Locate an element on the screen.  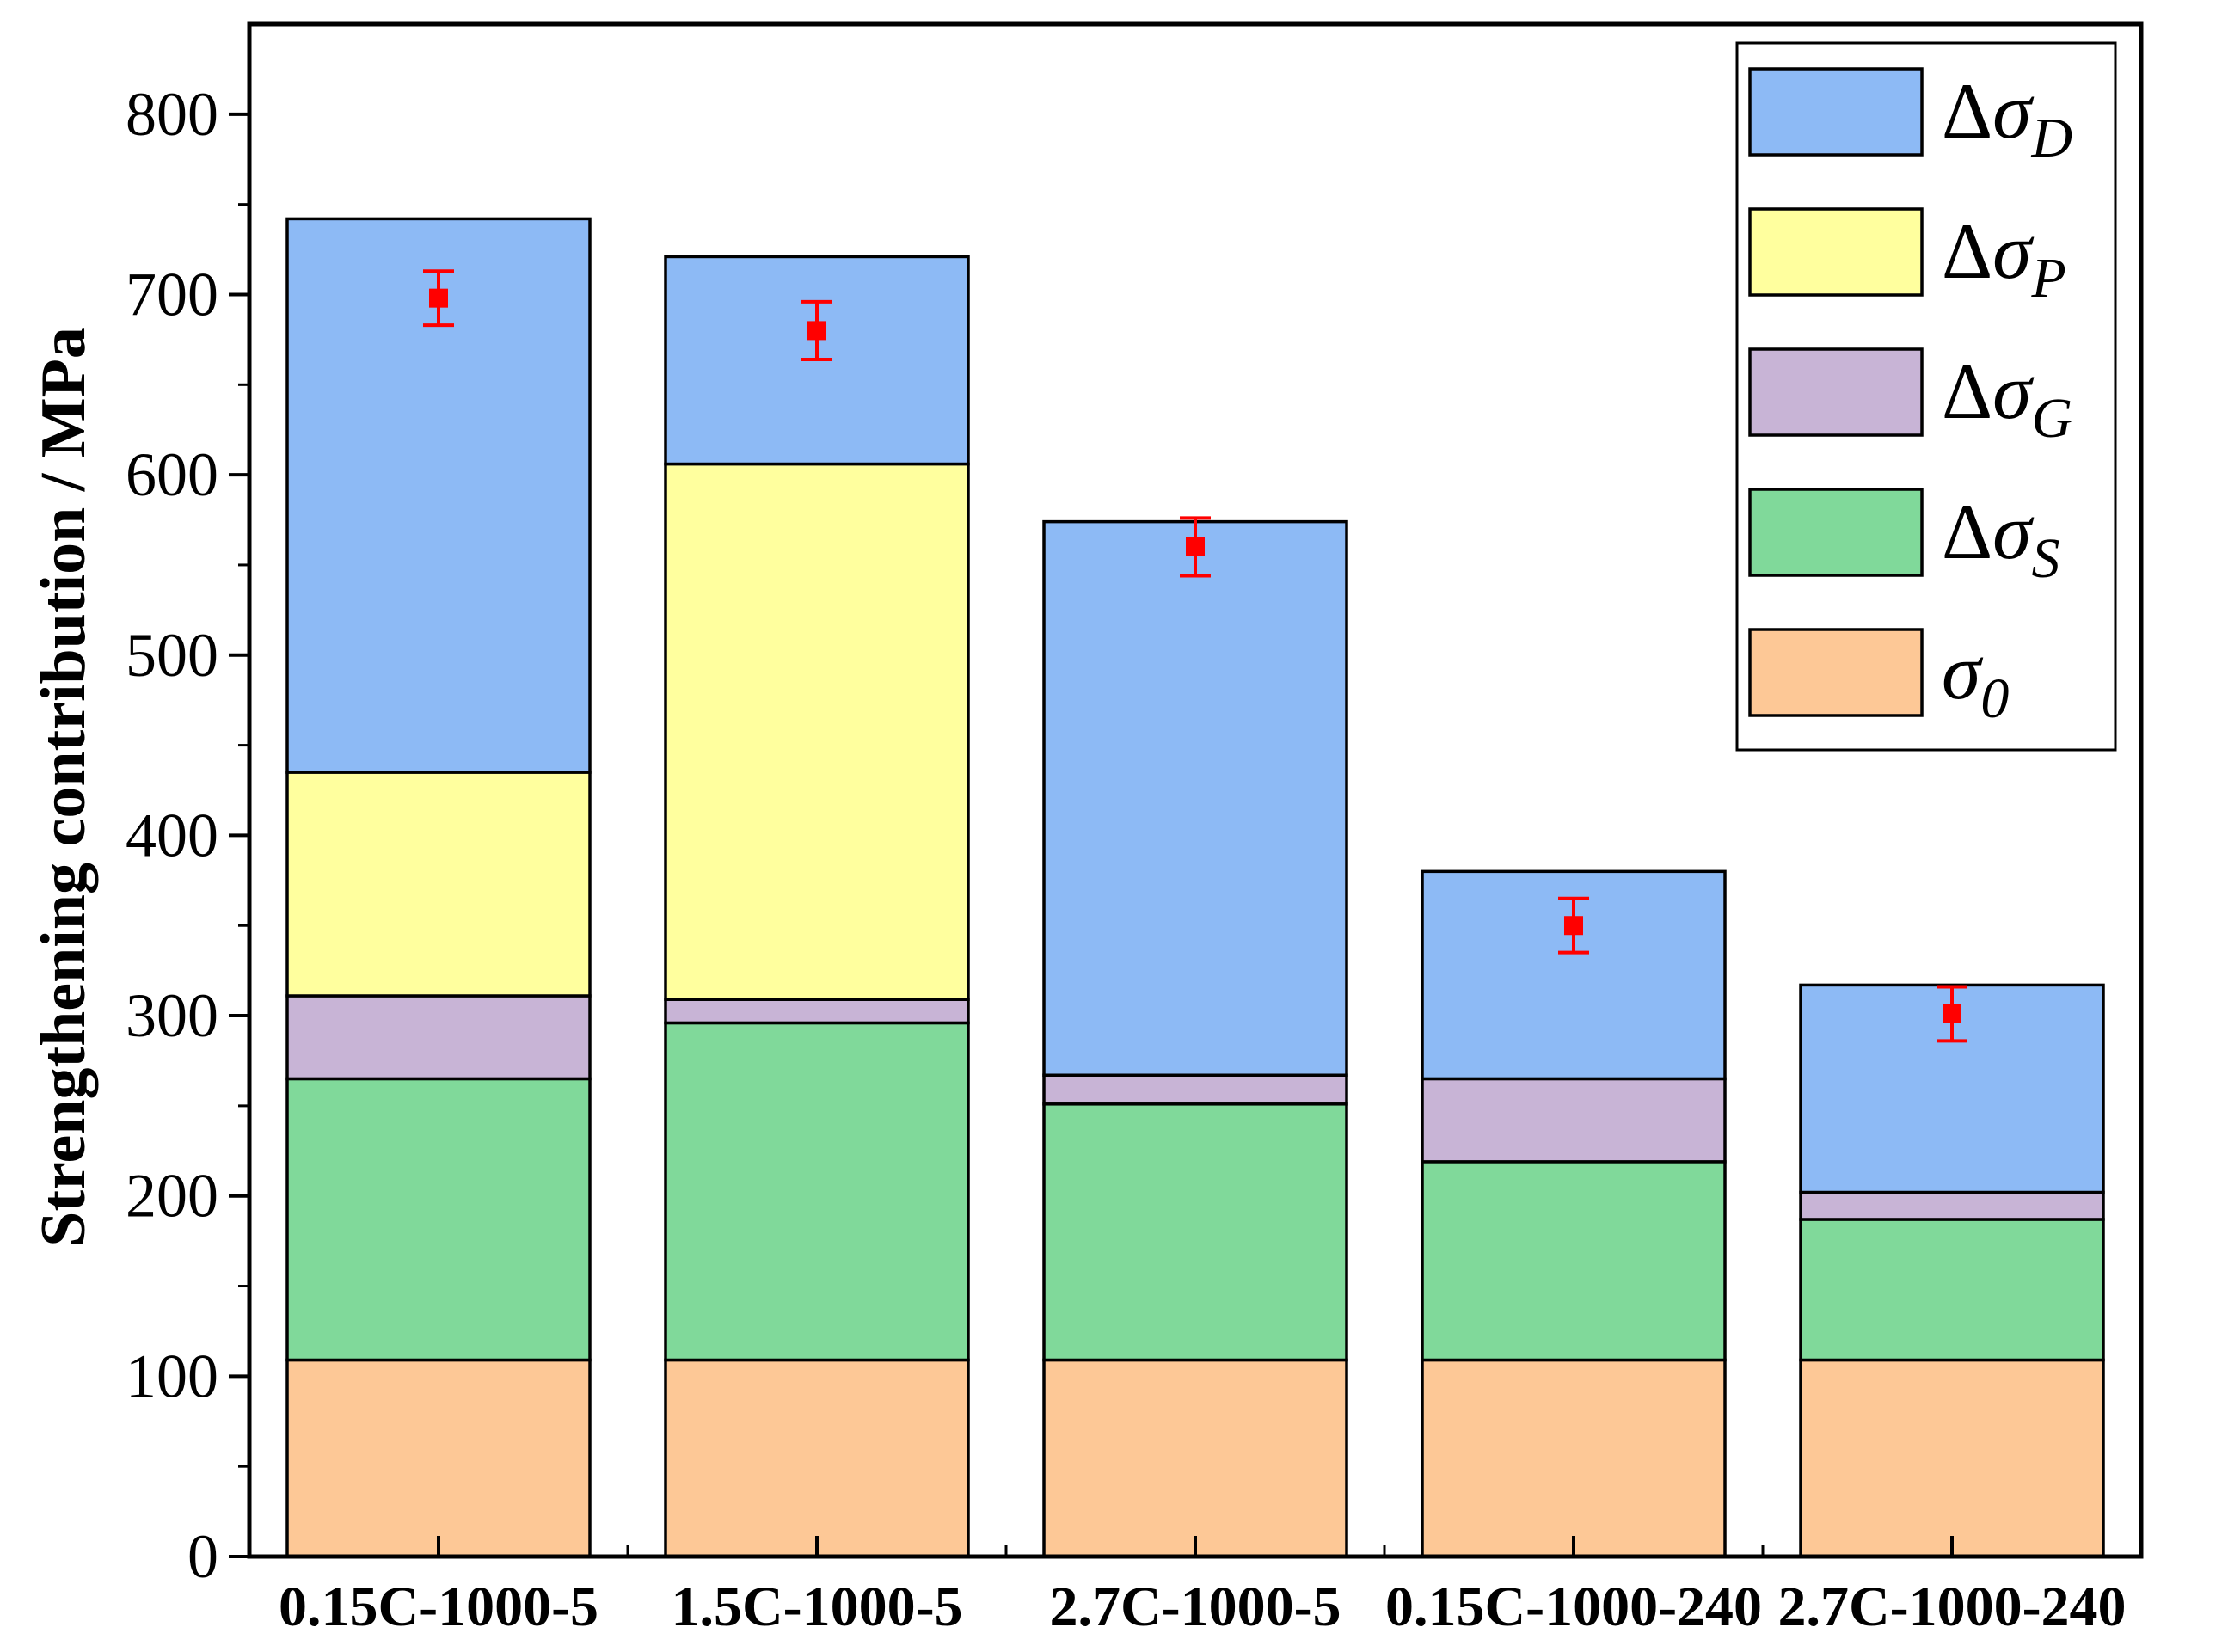
x-category-label-2: 2.7C-1000-5 is located at coordinates (1195, 1607).